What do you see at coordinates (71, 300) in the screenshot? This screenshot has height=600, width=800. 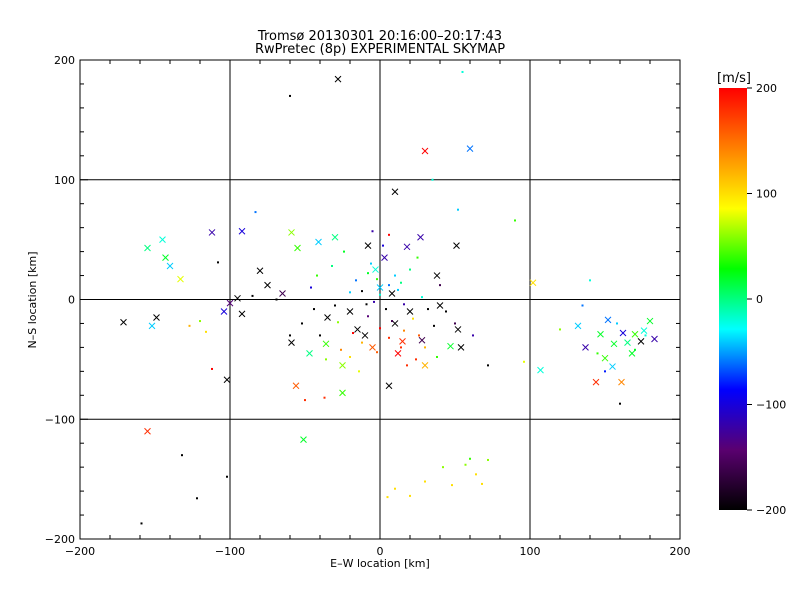 I see `y-tick-label: 0` at bounding box center [71, 300].